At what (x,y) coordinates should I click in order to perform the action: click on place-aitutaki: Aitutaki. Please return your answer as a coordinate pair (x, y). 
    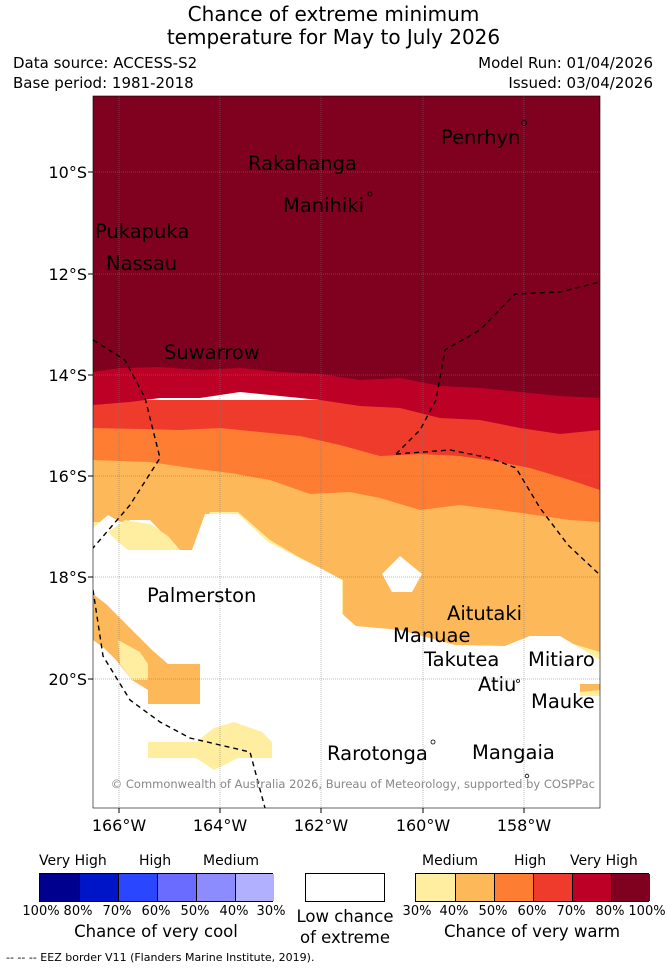
    Looking at the image, I should click on (484, 613).